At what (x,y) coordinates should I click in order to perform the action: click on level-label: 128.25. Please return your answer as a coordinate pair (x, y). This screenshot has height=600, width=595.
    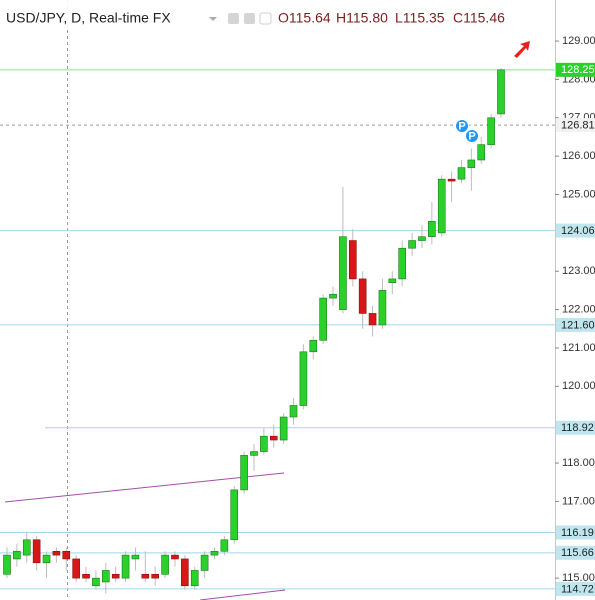
    Looking at the image, I should click on (578, 70).